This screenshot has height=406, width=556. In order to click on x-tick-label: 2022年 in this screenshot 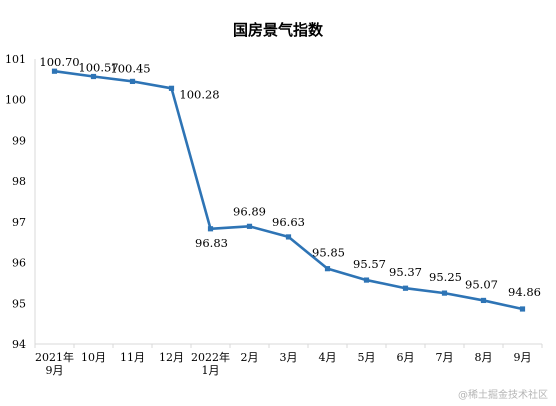, I will do `click(210, 357)`.